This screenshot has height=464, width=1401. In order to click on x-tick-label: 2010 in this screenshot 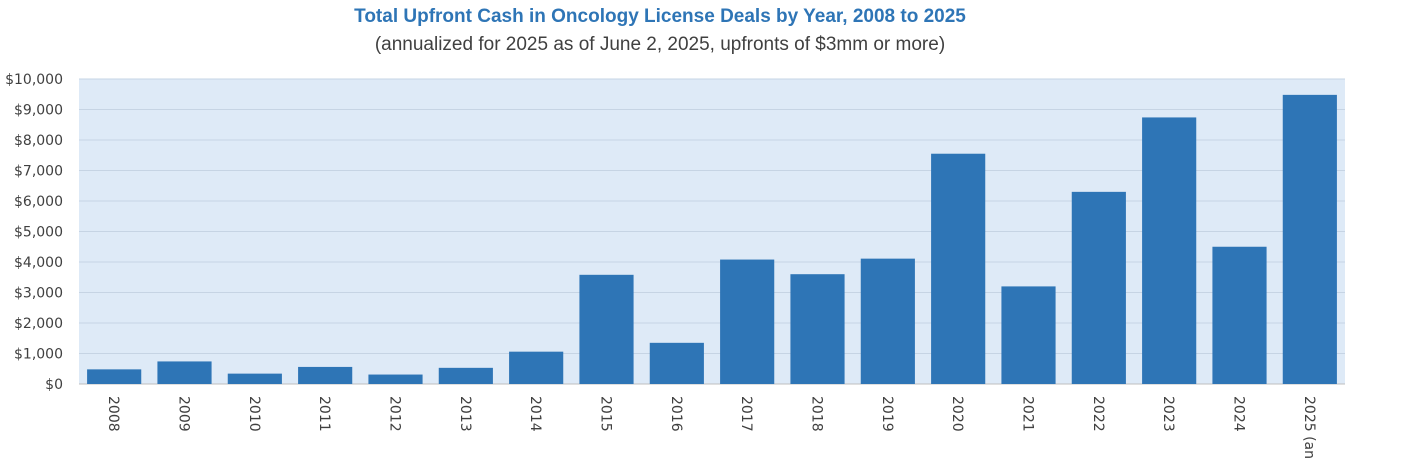, I will do `click(254, 414)`.